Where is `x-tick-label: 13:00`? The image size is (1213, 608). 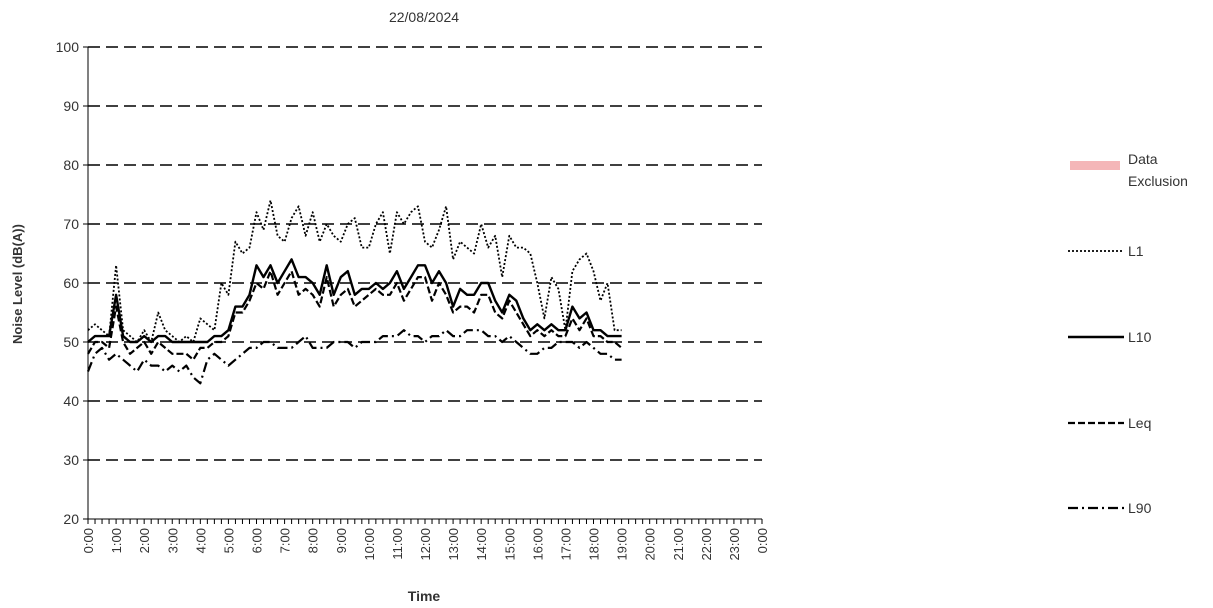 x-tick-label: 13:00 is located at coordinates (453, 544).